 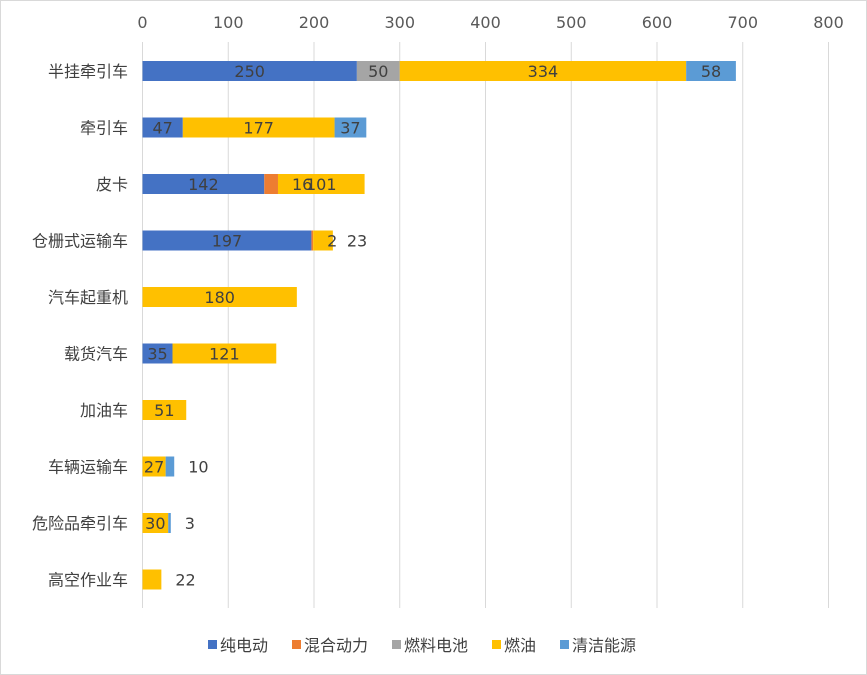 What do you see at coordinates (88, 467) in the screenshot?
I see `category-label: 车辆运输车` at bounding box center [88, 467].